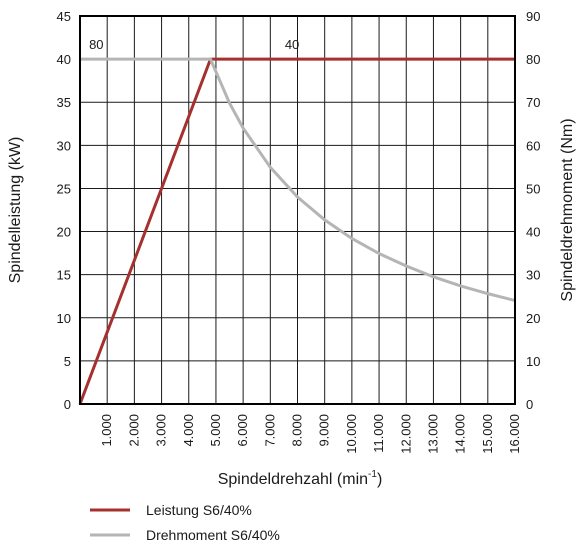  Describe the element at coordinates (133, 430) in the screenshot. I see `x-tick-label: 2.000` at that location.